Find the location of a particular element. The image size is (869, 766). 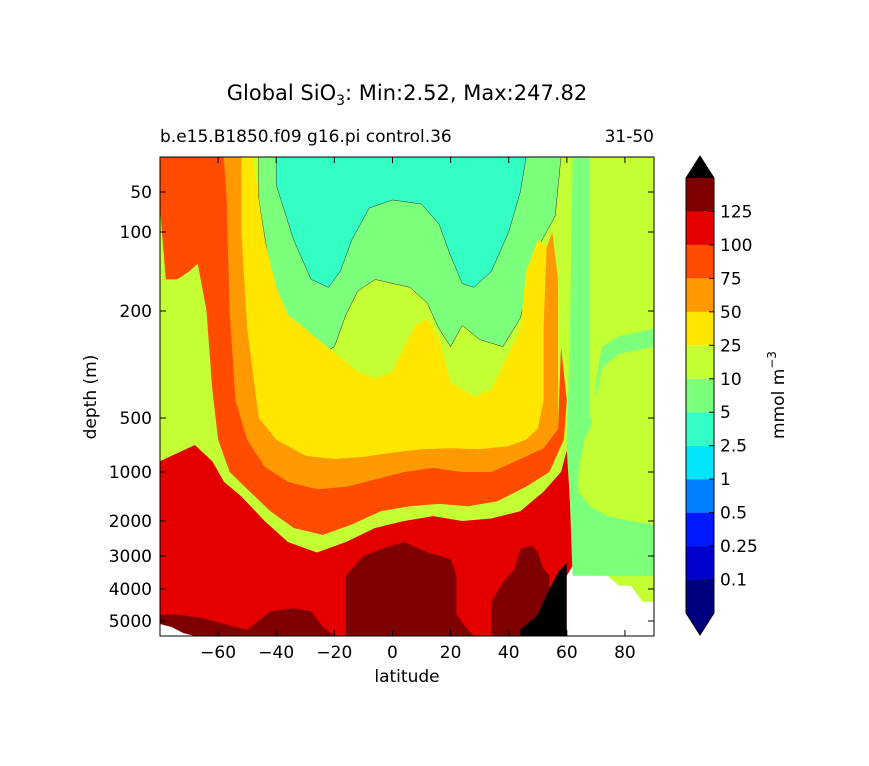

colorbar-label-exponent: −3 is located at coordinates (772, 360).